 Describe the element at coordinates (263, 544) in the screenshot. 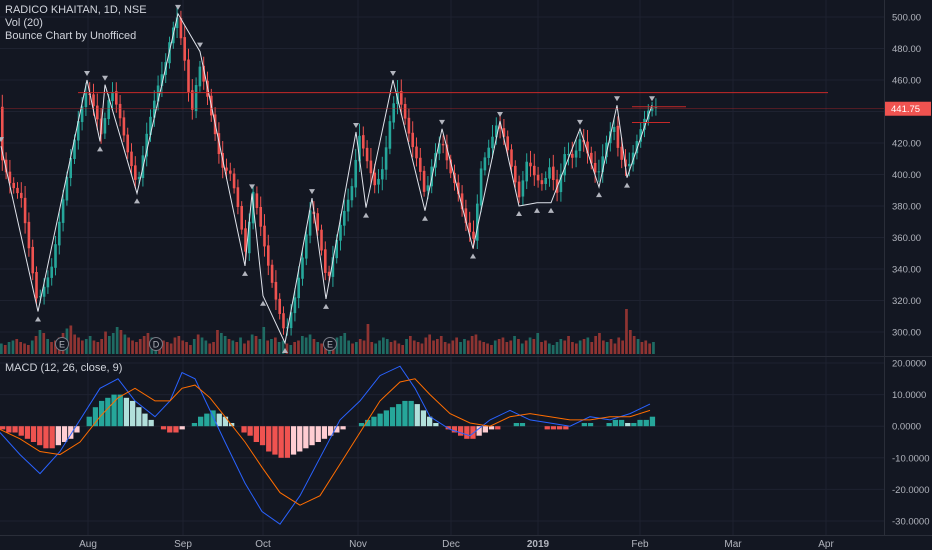

I see `time-axis-label: Oct` at that location.